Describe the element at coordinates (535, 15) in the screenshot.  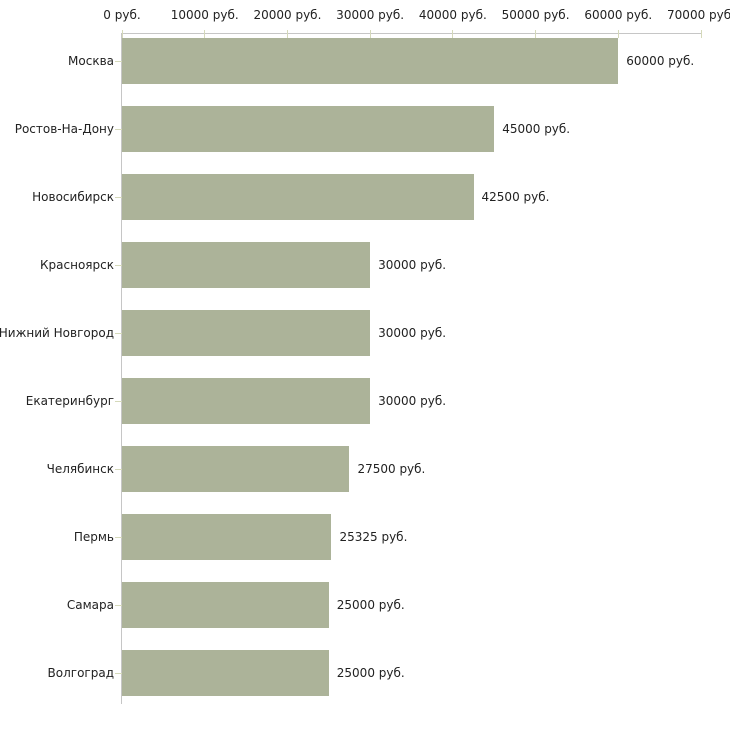
I see `x-axis-tick-label: 50000 руб.` at that location.